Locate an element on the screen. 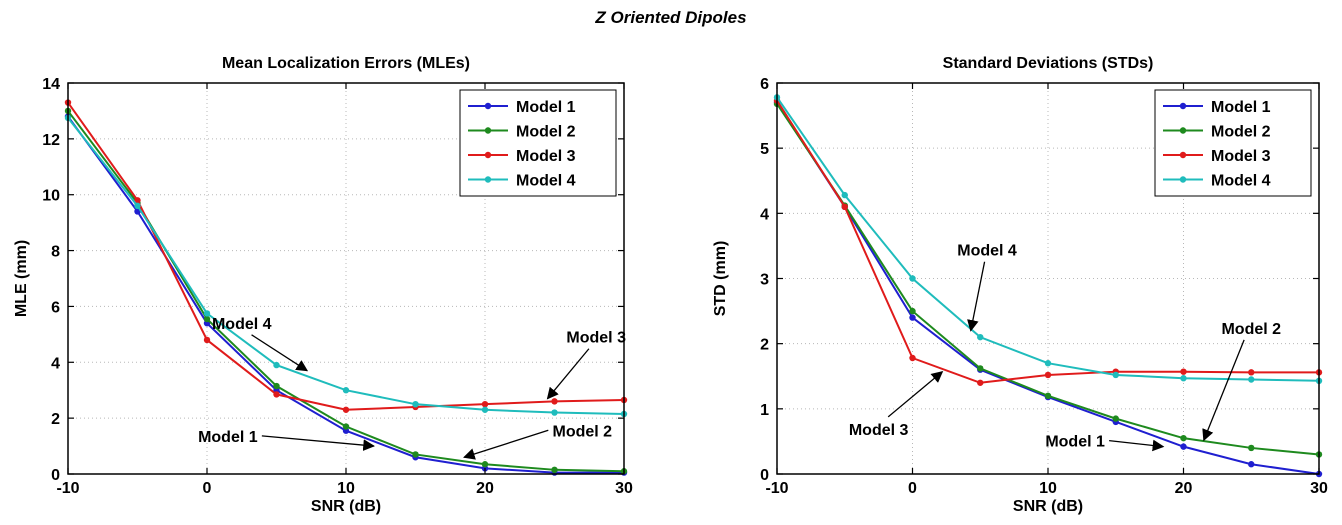 The image size is (1342, 525). y-tick-label: 12 is located at coordinates (51, 140).